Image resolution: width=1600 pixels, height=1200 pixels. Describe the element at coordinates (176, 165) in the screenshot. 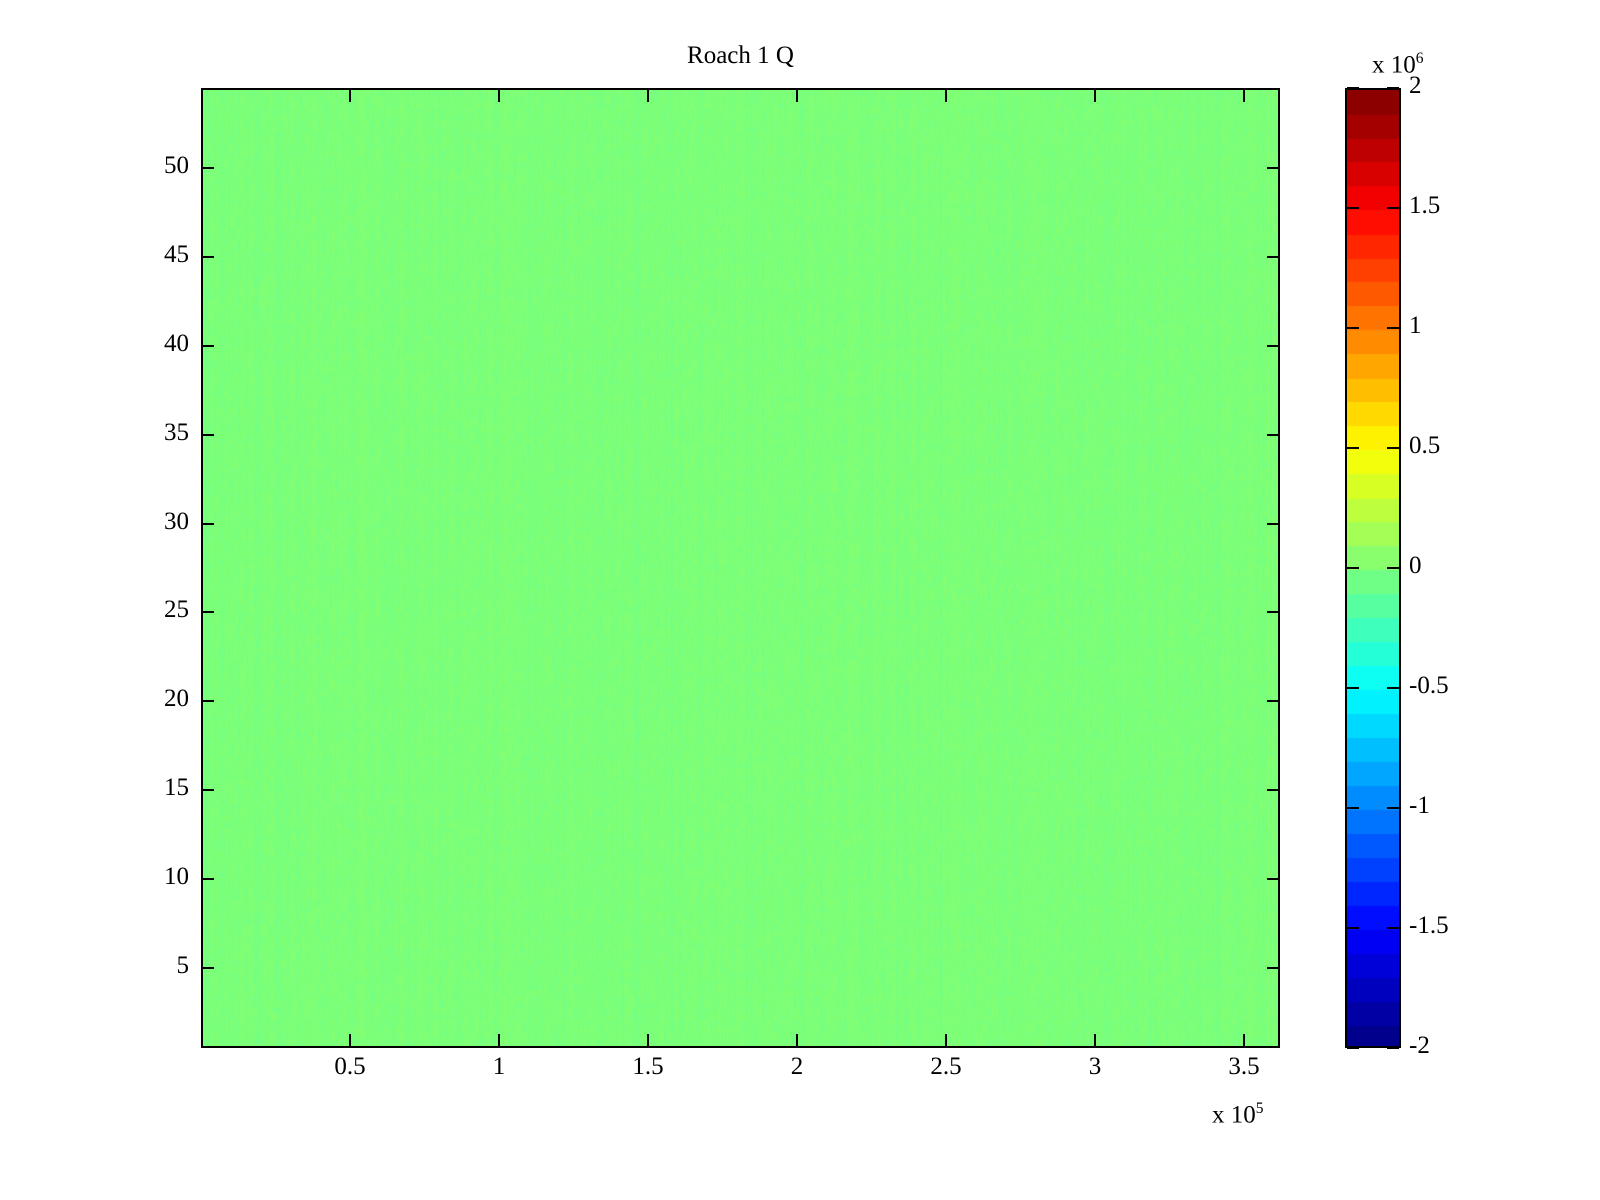

I see `y-axis-tick-label: 50` at that location.